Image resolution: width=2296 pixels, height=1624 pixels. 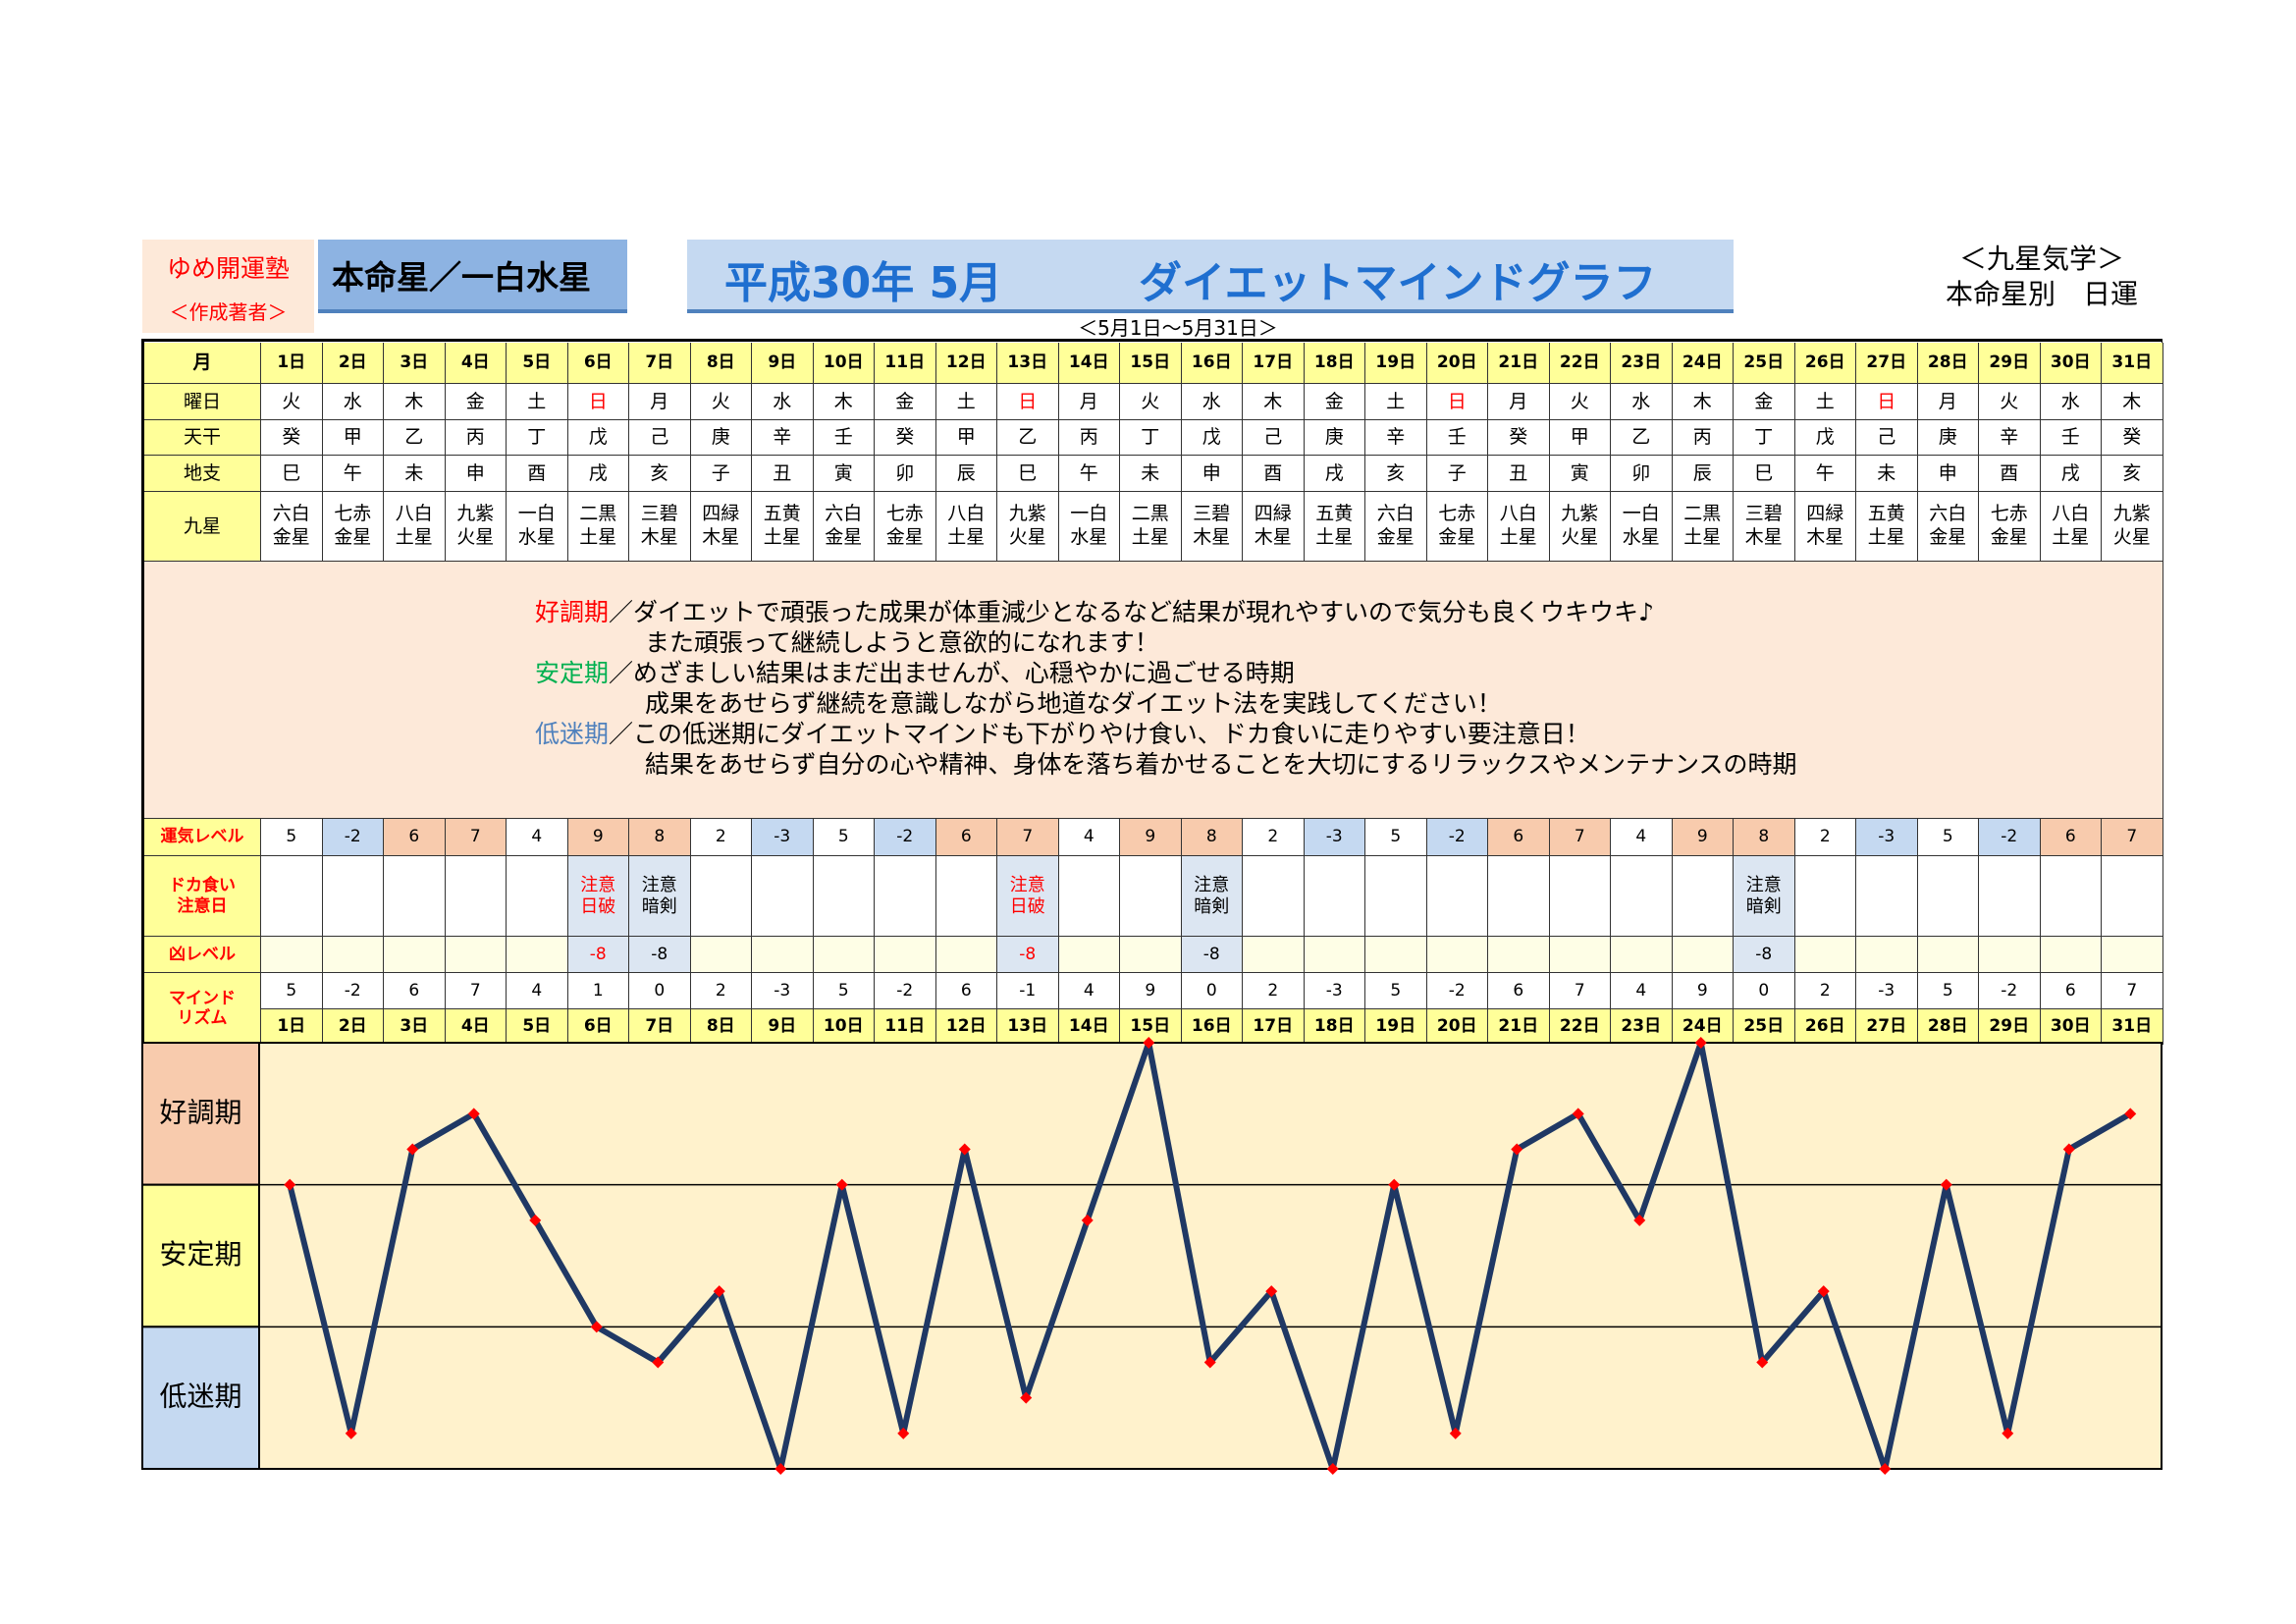 What do you see at coordinates (1580, 1027) in the screenshot?
I see `day-label: 22日` at bounding box center [1580, 1027].